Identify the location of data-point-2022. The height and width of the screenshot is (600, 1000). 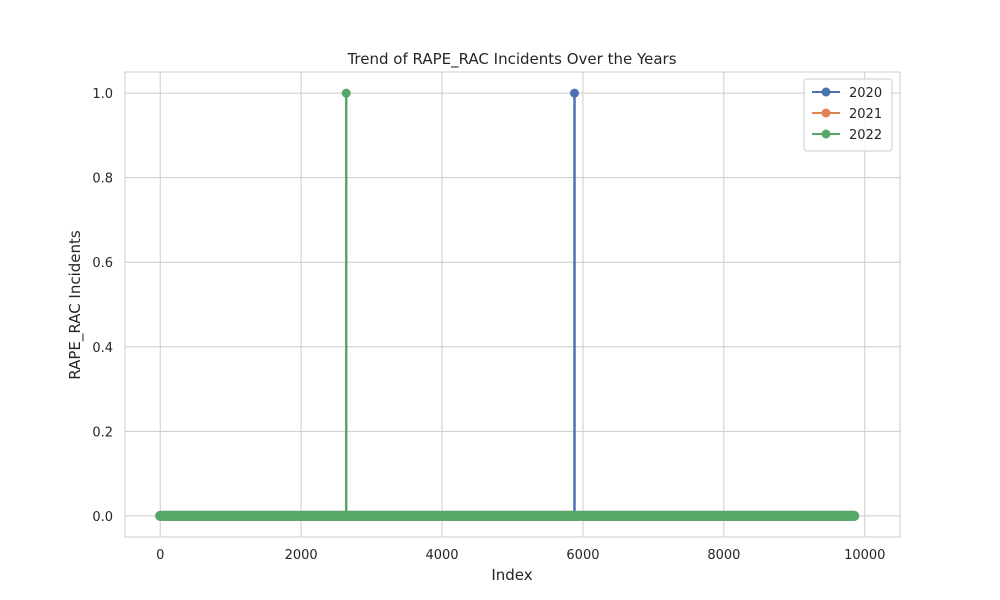
(346, 93).